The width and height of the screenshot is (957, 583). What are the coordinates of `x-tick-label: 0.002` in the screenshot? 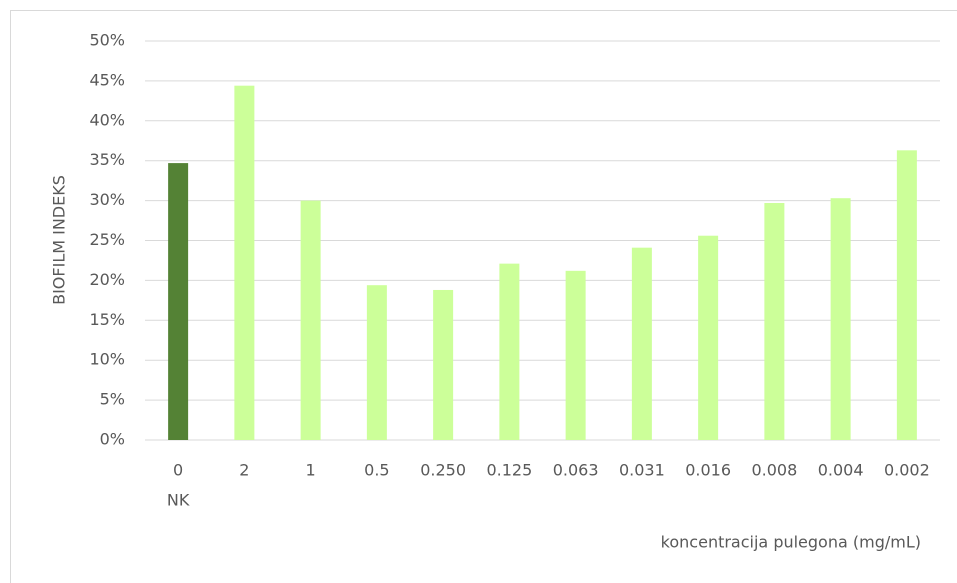 It's located at (907, 470).